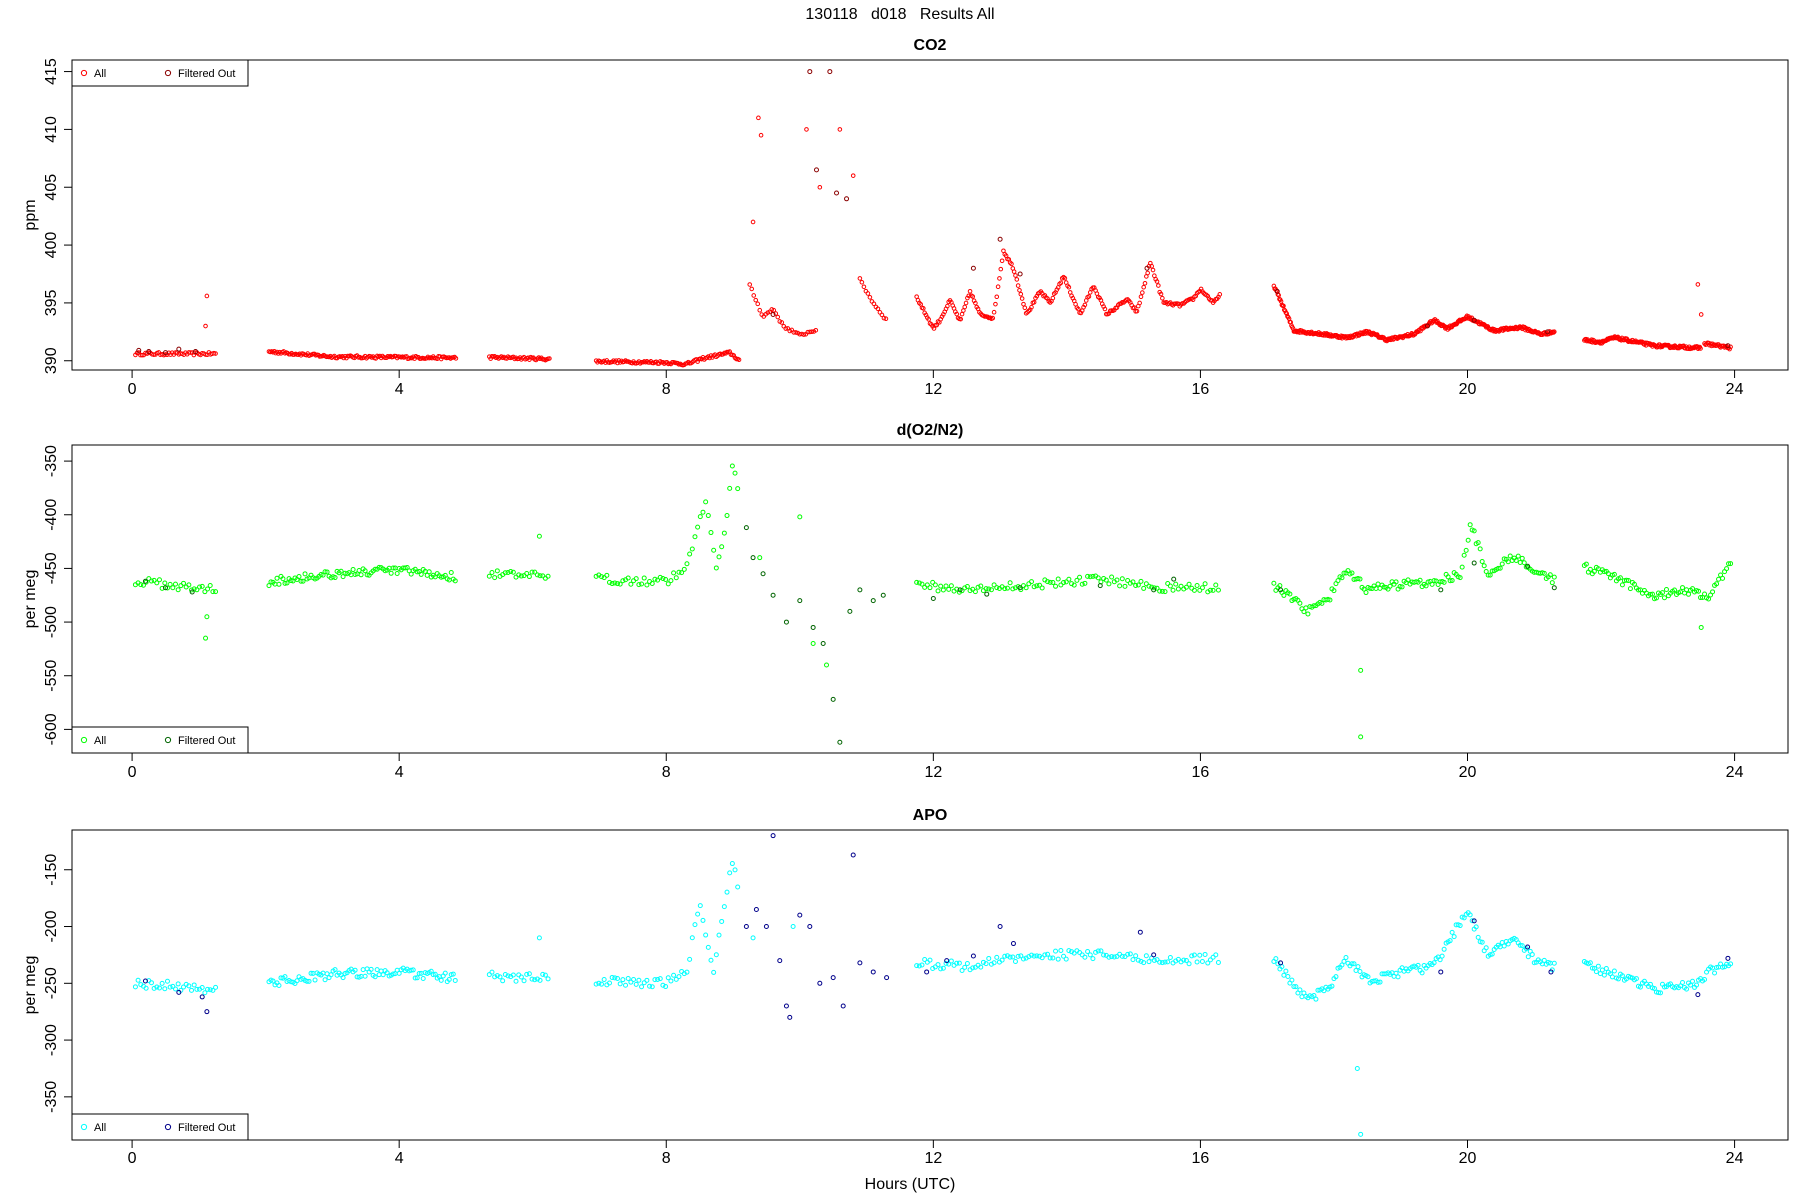 This screenshot has height=1200, width=1800. What do you see at coordinates (1735, 389) in the screenshot?
I see `x-tick-label: 24` at bounding box center [1735, 389].